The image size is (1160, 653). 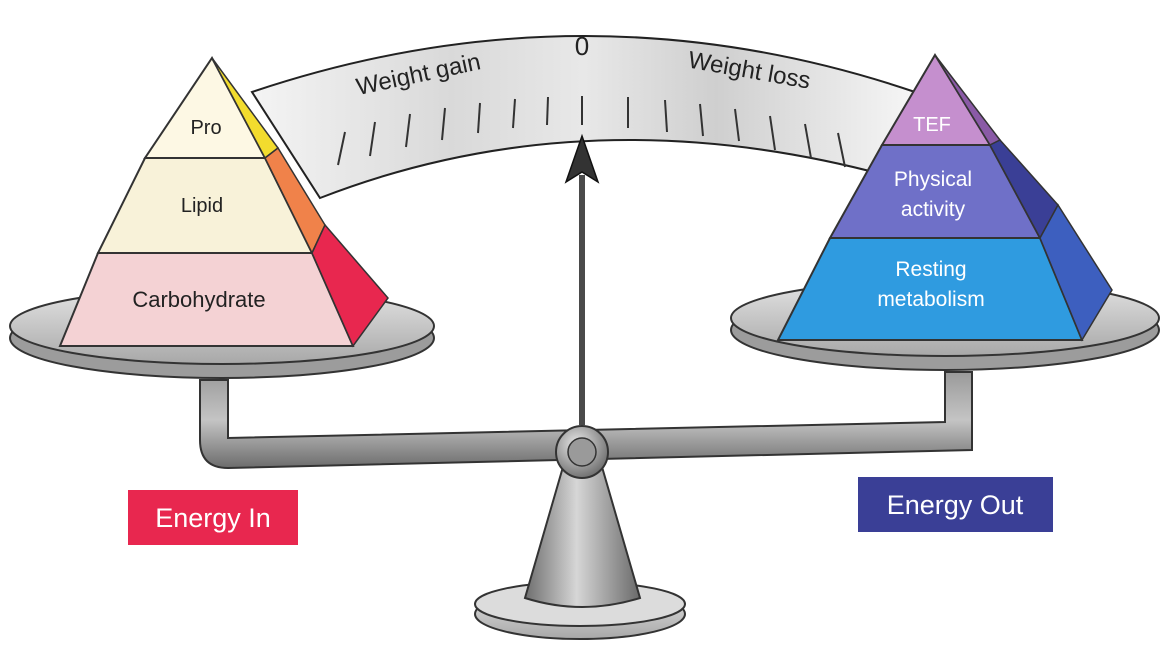 What do you see at coordinates (932, 125) in the screenshot?
I see `tef-label: TEF` at bounding box center [932, 125].